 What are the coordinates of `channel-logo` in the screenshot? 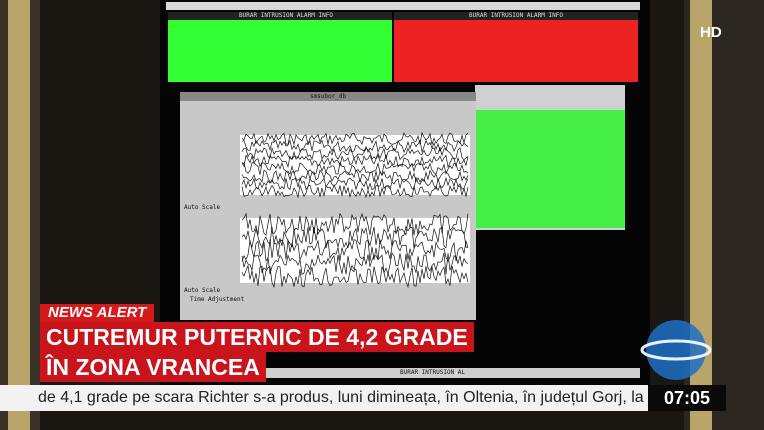 It's located at (676, 350).